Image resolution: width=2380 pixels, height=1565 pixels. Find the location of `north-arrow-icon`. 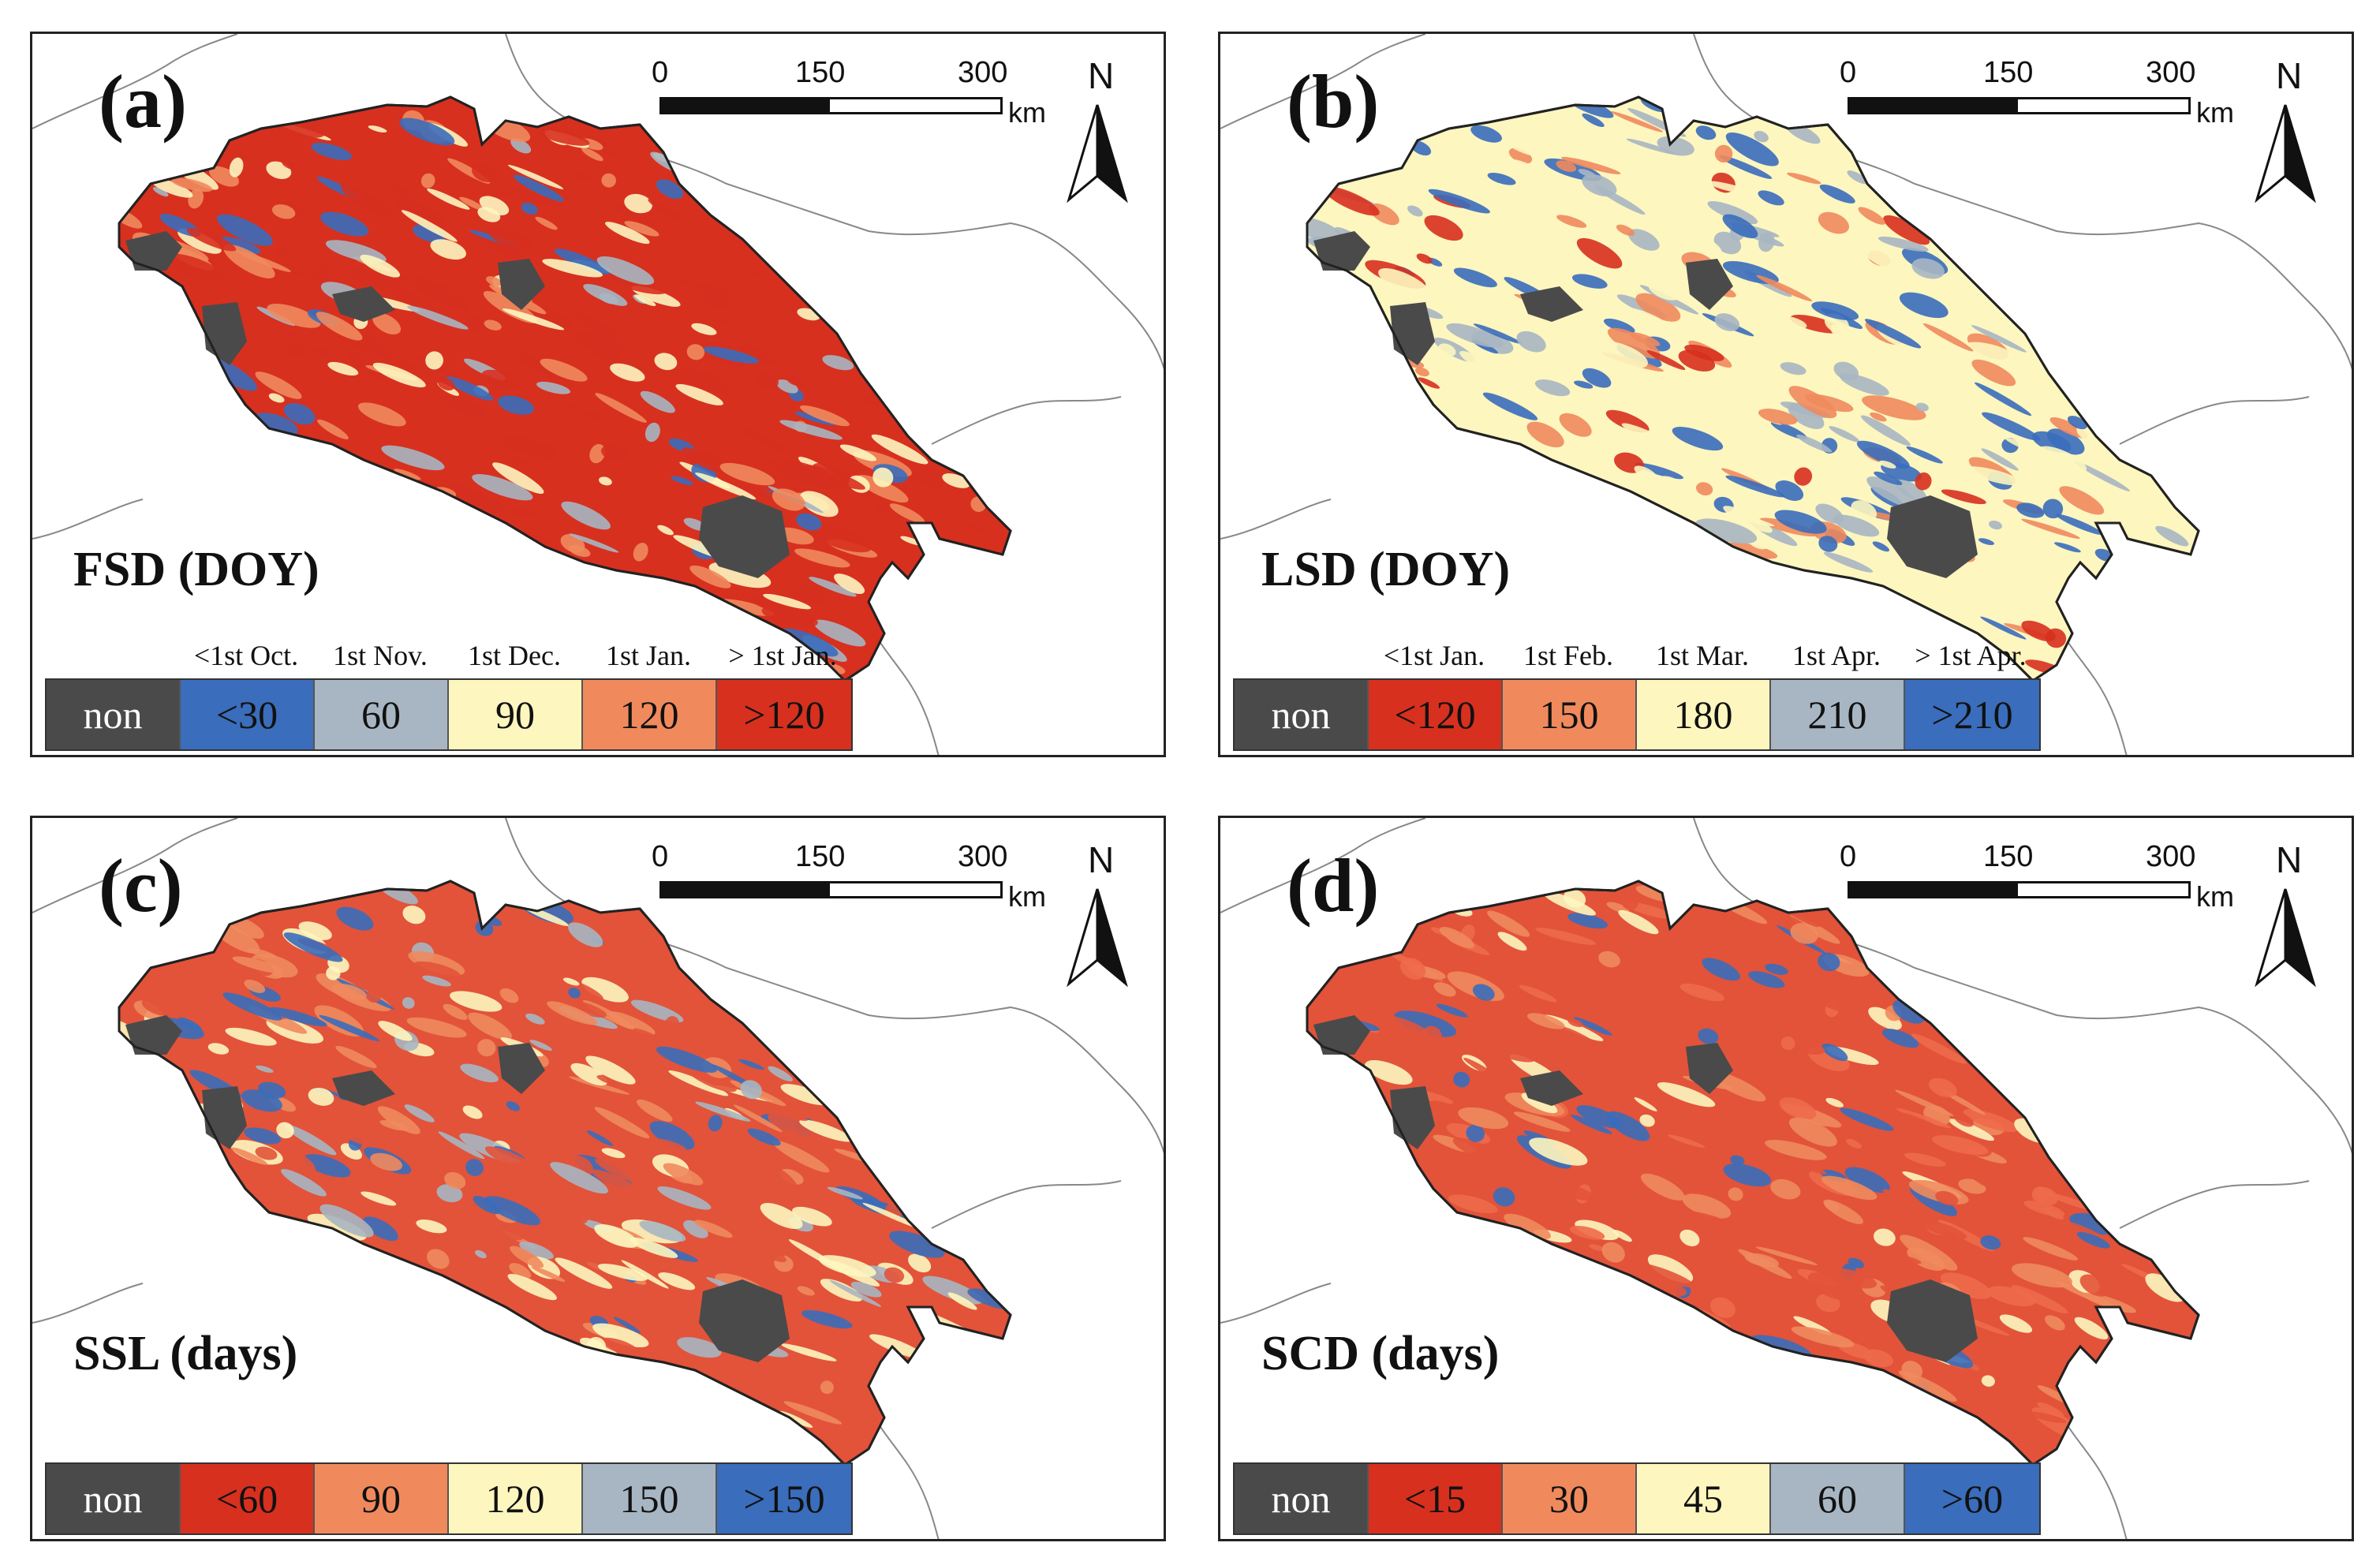

north-arrow-icon is located at coordinates (2285, 938).